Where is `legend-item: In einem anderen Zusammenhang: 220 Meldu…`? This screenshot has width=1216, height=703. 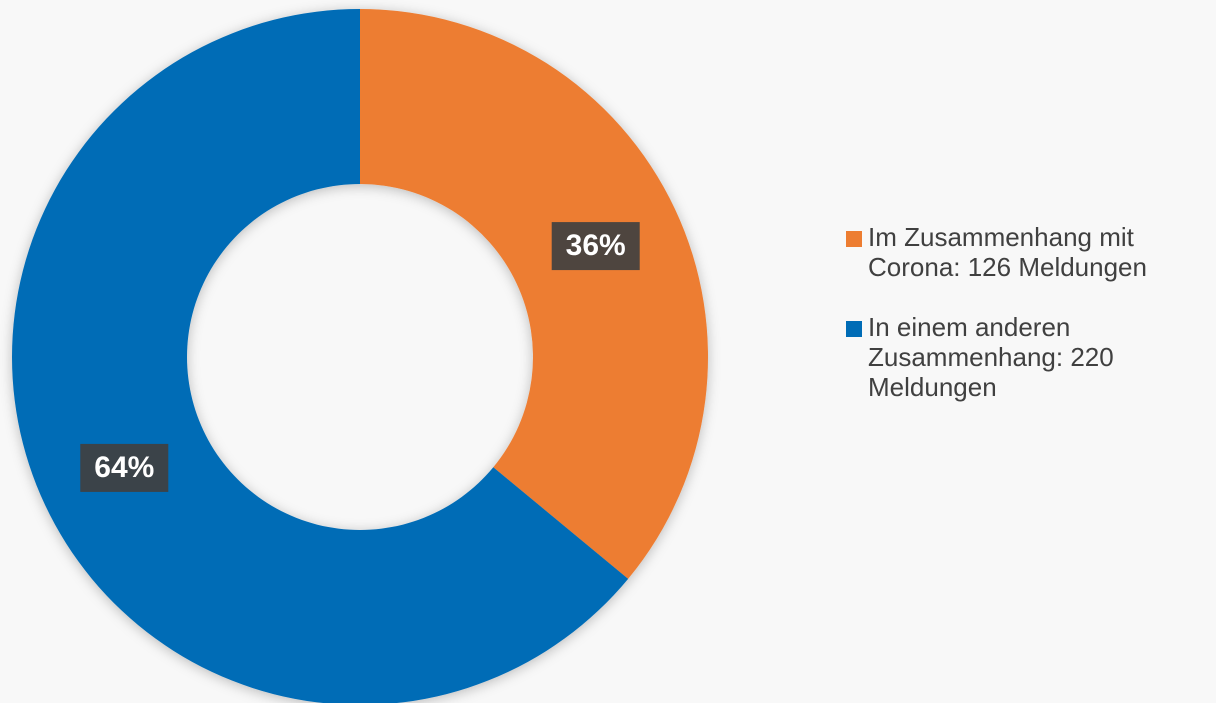 legend-item: In einem anderen Zusammenhang: 220 Meldu… is located at coordinates (1029, 357).